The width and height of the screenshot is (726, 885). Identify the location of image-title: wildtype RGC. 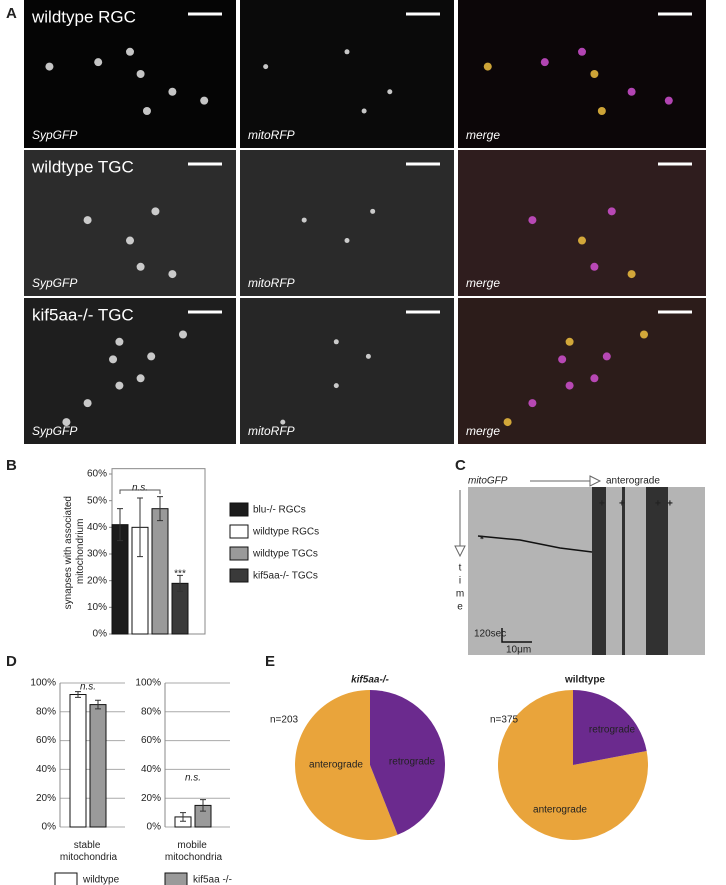
(83, 16).